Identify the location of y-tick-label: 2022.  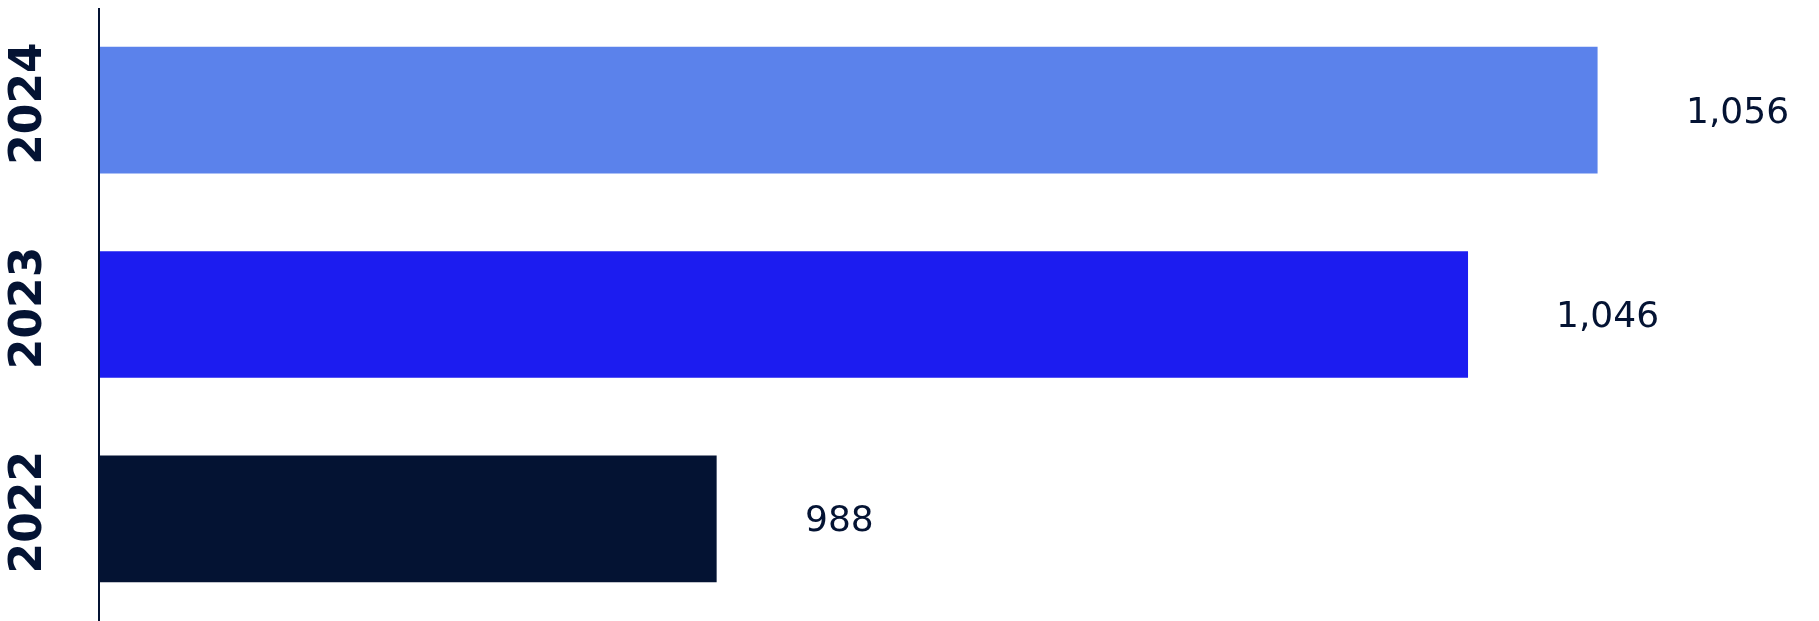
(25, 512).